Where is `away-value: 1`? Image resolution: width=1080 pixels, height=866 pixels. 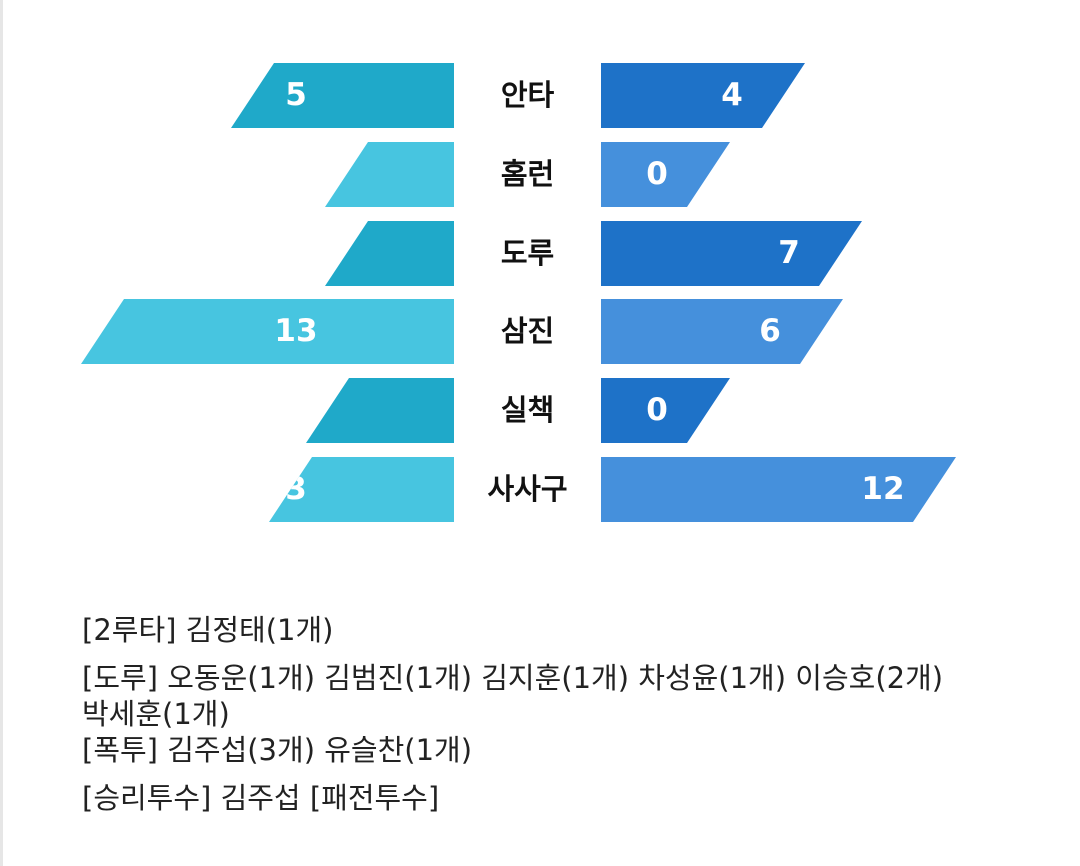 away-value: 1 is located at coordinates (296, 410).